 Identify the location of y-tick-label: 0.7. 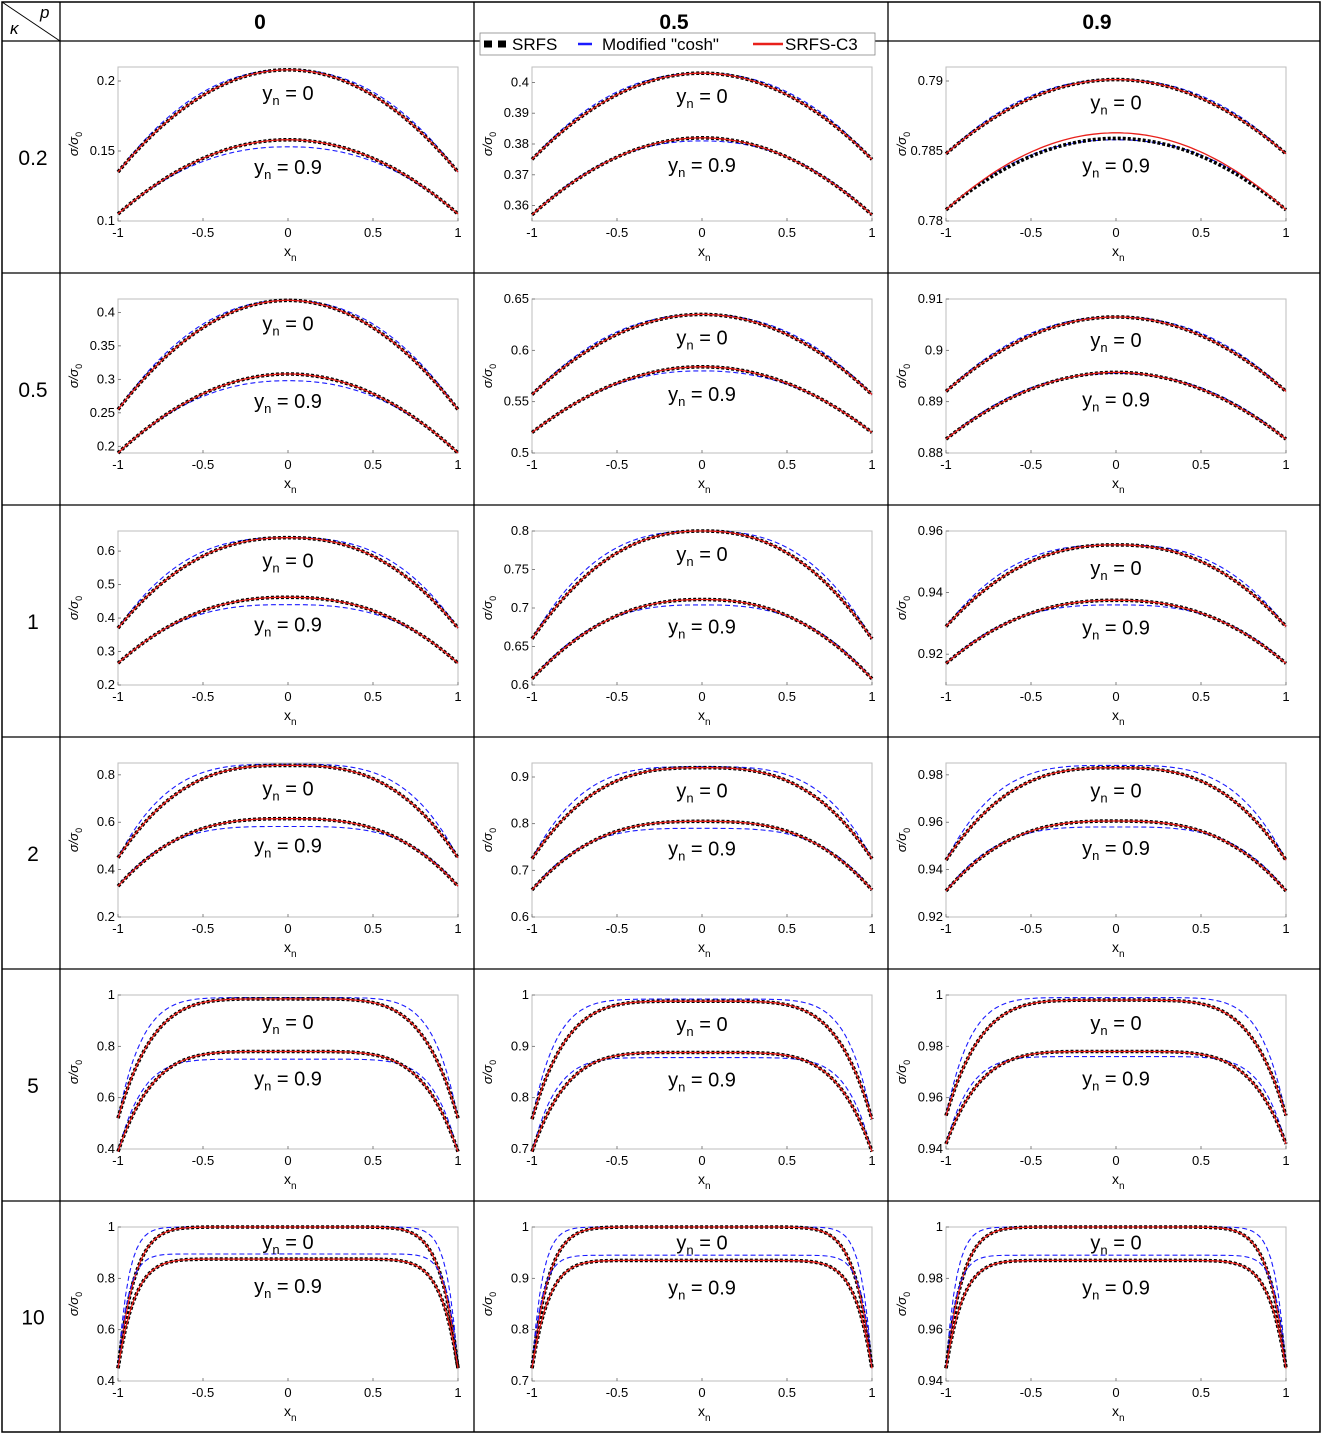
(520, 607).